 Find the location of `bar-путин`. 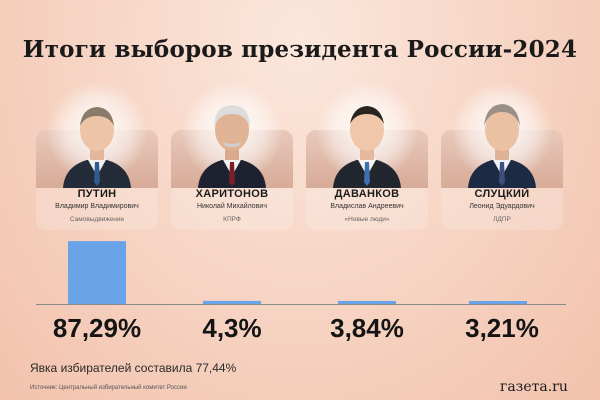

bar-путин is located at coordinates (97, 272).